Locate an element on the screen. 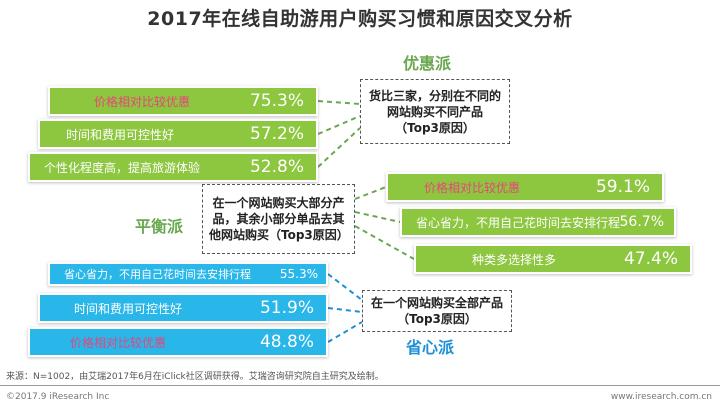  bar-label: 种类多选择性多 is located at coordinates (514, 259).